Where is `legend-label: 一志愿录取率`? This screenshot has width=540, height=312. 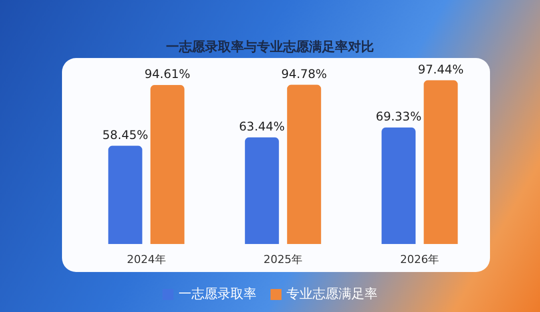 legend-label: 一志愿录取率 is located at coordinates (217, 294).